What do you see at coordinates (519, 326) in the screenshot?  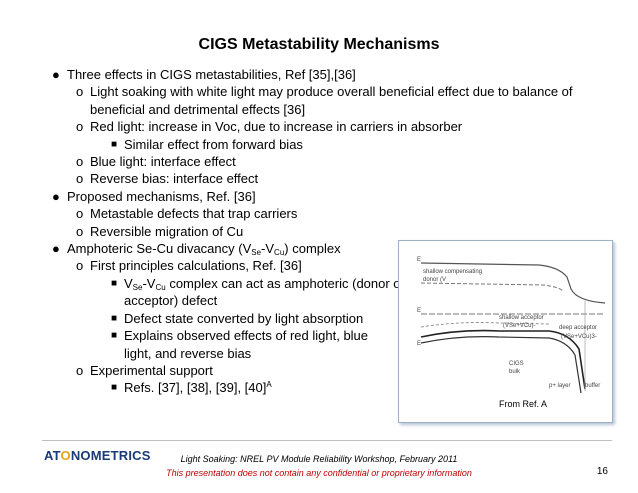 I see `shallow-acc2-label: (VSe+VCu)-` at bounding box center [519, 326].